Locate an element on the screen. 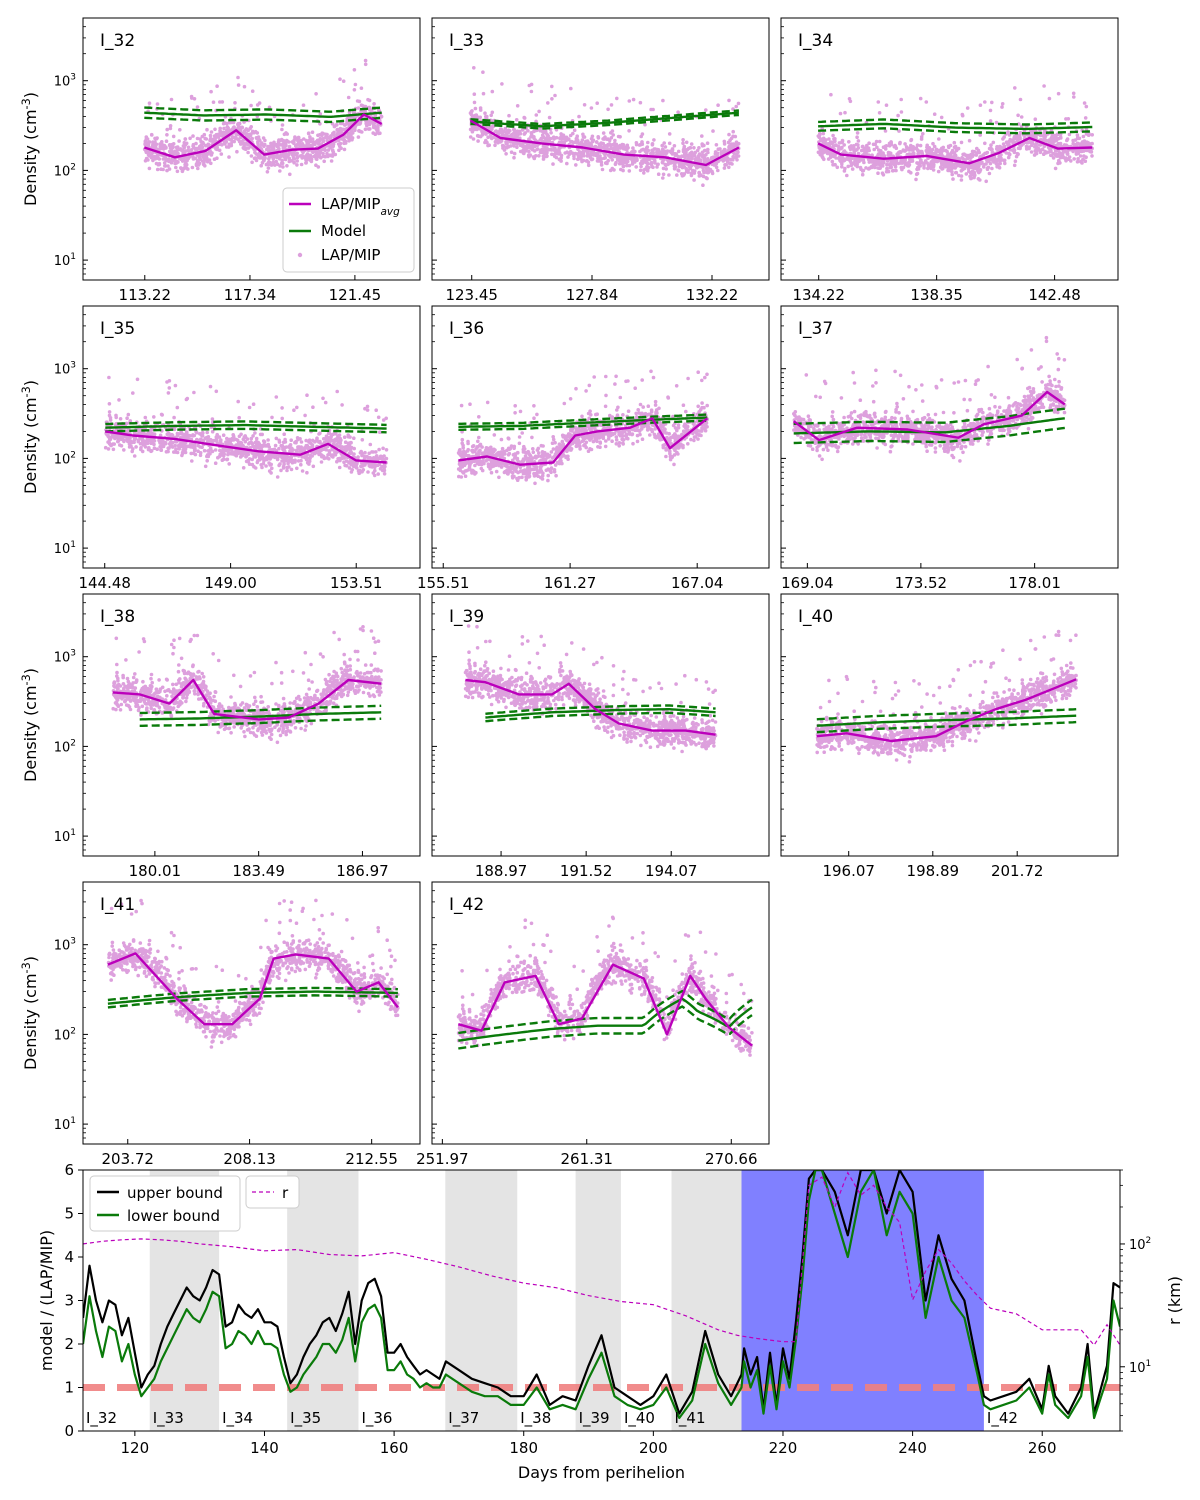  model-lower-line is located at coordinates (263, 120).